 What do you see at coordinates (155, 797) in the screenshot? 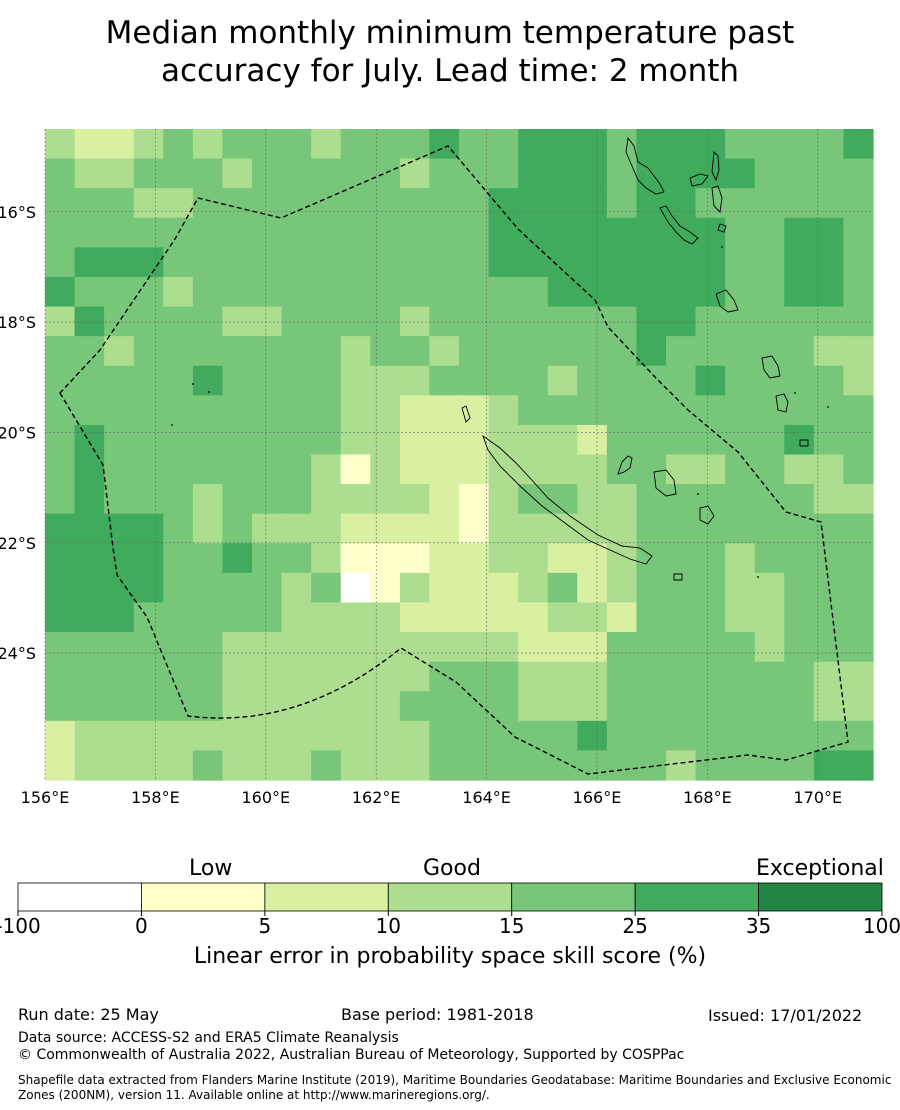
I see `x-tick-label: 158°E` at bounding box center [155, 797].